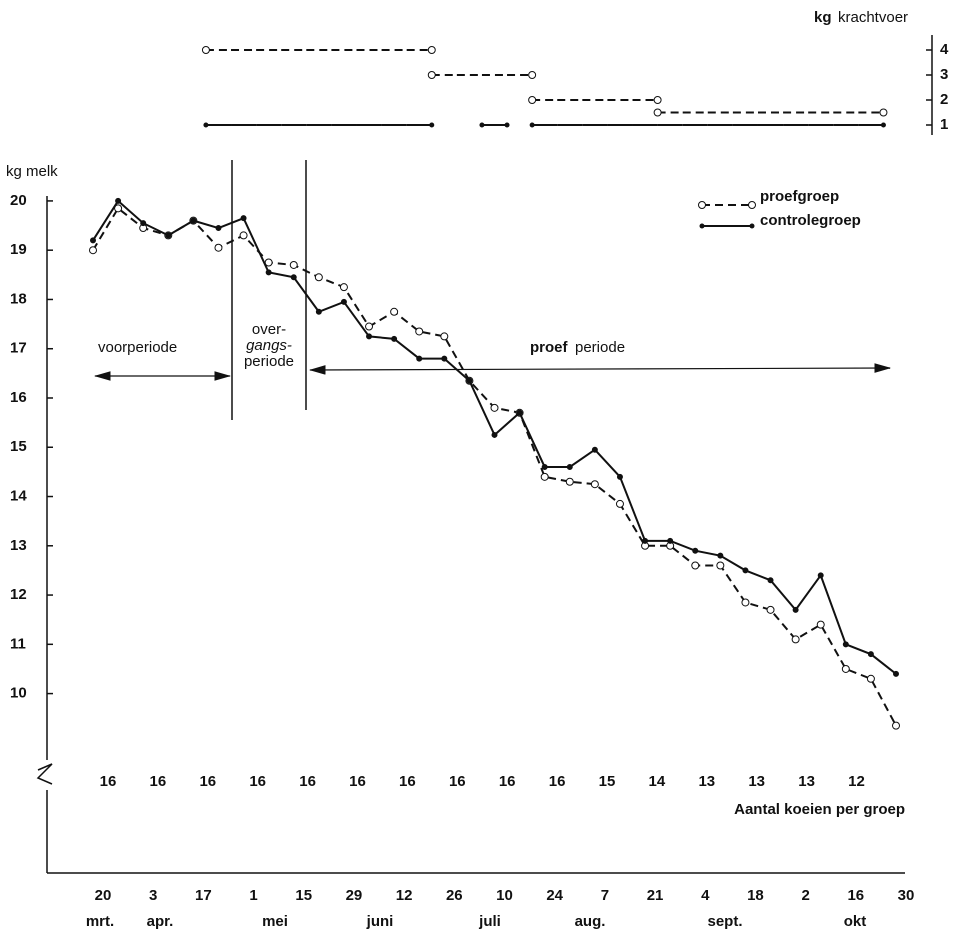 The width and height of the screenshot is (968, 943). I want to click on y-tick-label: 10, so click(18, 693).